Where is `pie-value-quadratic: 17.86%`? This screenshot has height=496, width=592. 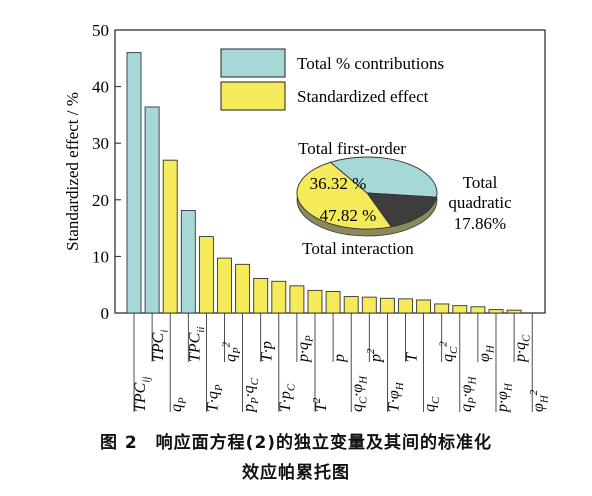
pie-value-quadratic: 17.86% is located at coordinates (480, 223).